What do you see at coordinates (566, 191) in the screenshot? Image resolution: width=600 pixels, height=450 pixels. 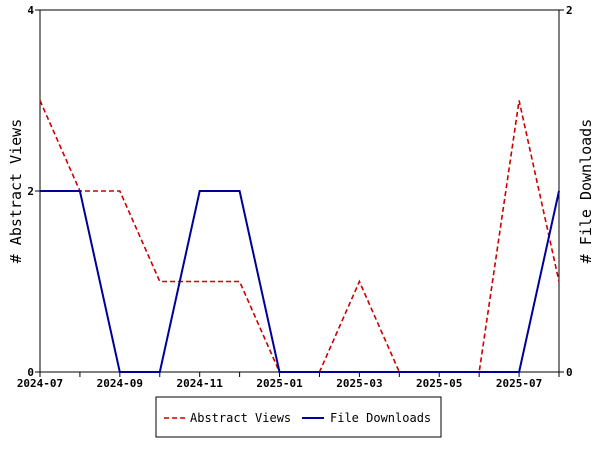 I see `y-axis-right: 02` at bounding box center [566, 191].